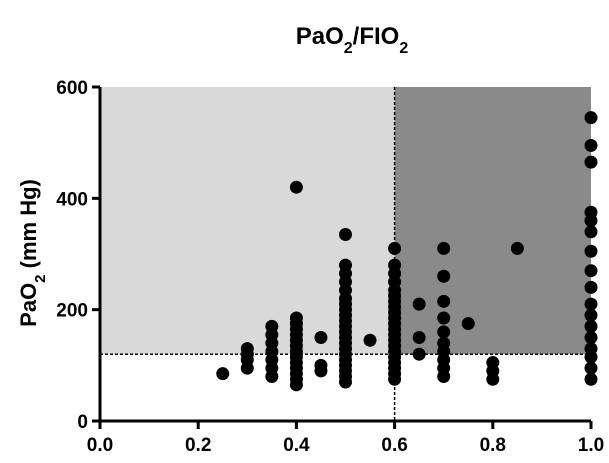 The width and height of the screenshot is (609, 463). What do you see at coordinates (78, 255) in the screenshot?
I see `y-axis-ticks: 0 200 400 600` at bounding box center [78, 255].